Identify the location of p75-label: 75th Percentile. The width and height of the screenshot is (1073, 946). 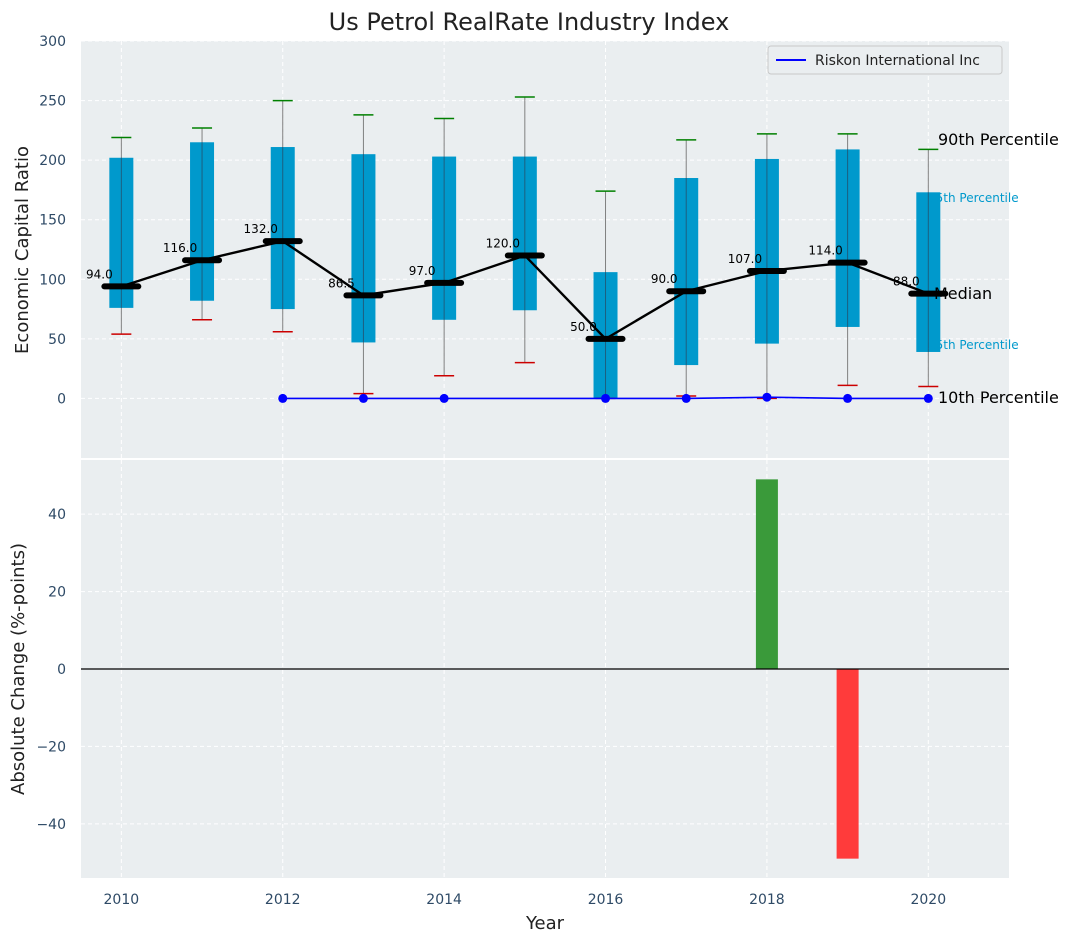
(973, 198).